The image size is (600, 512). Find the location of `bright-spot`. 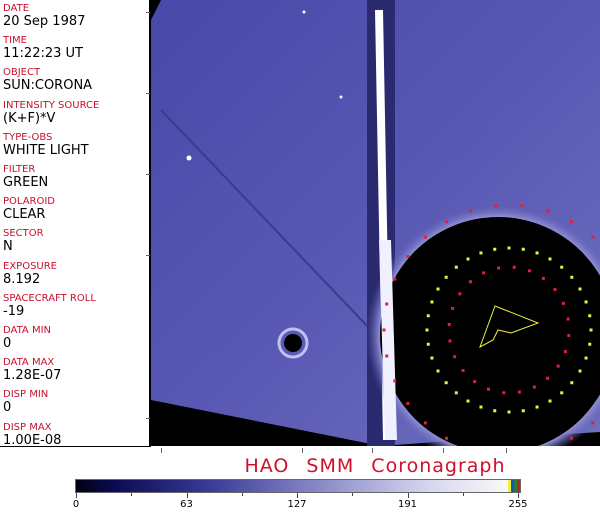

bright-spot is located at coordinates (293, 343).